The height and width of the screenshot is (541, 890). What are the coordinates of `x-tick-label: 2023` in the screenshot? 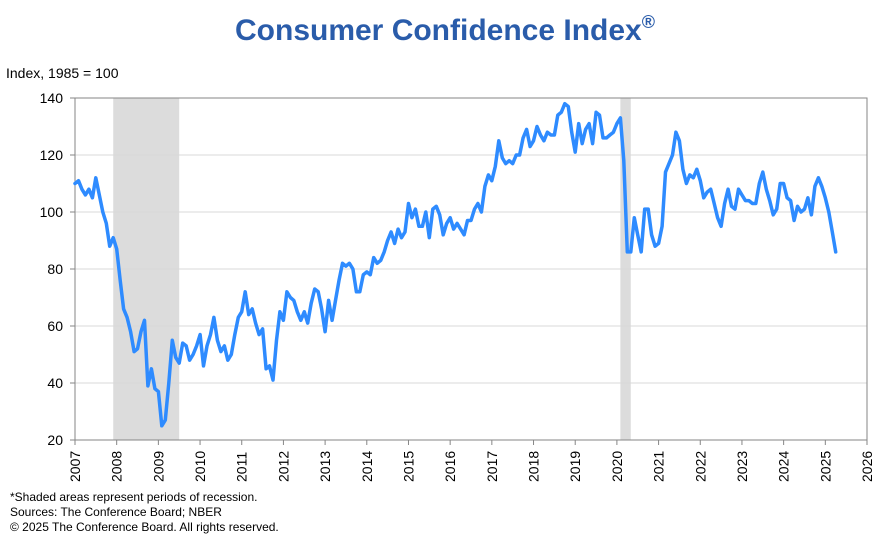 It's located at (742, 466).